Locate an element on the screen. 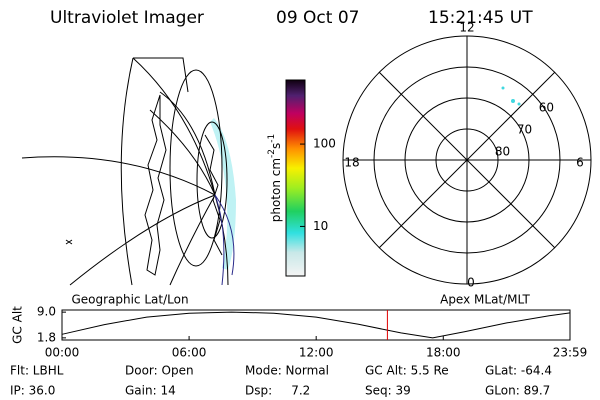 This screenshot has width=600, height=400. aurora-spots is located at coordinates (511, 96).